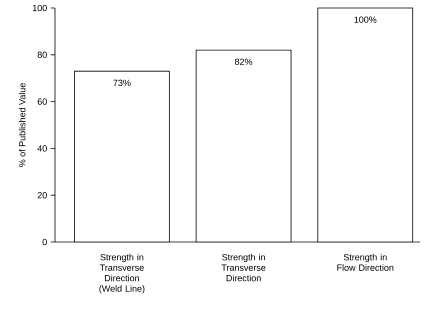 This screenshot has width=432, height=324. Describe the element at coordinates (244, 268) in the screenshot. I see `x-tick-label: Strength in Transverse Direction` at that location.